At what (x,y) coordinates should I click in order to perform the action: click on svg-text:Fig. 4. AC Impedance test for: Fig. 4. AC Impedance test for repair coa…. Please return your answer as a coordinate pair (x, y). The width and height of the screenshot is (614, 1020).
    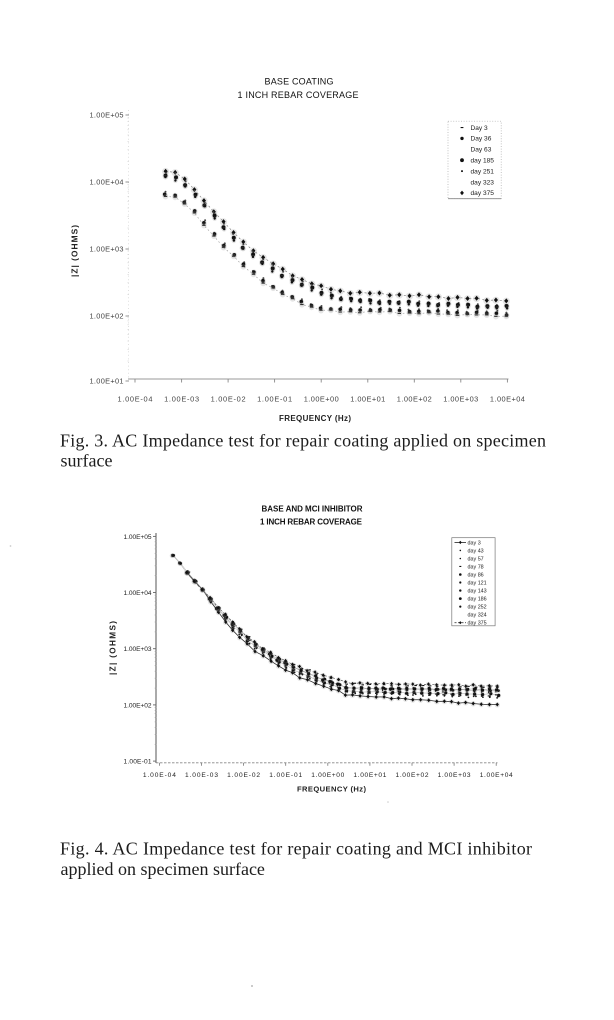
    Looking at the image, I should click on (296, 849).